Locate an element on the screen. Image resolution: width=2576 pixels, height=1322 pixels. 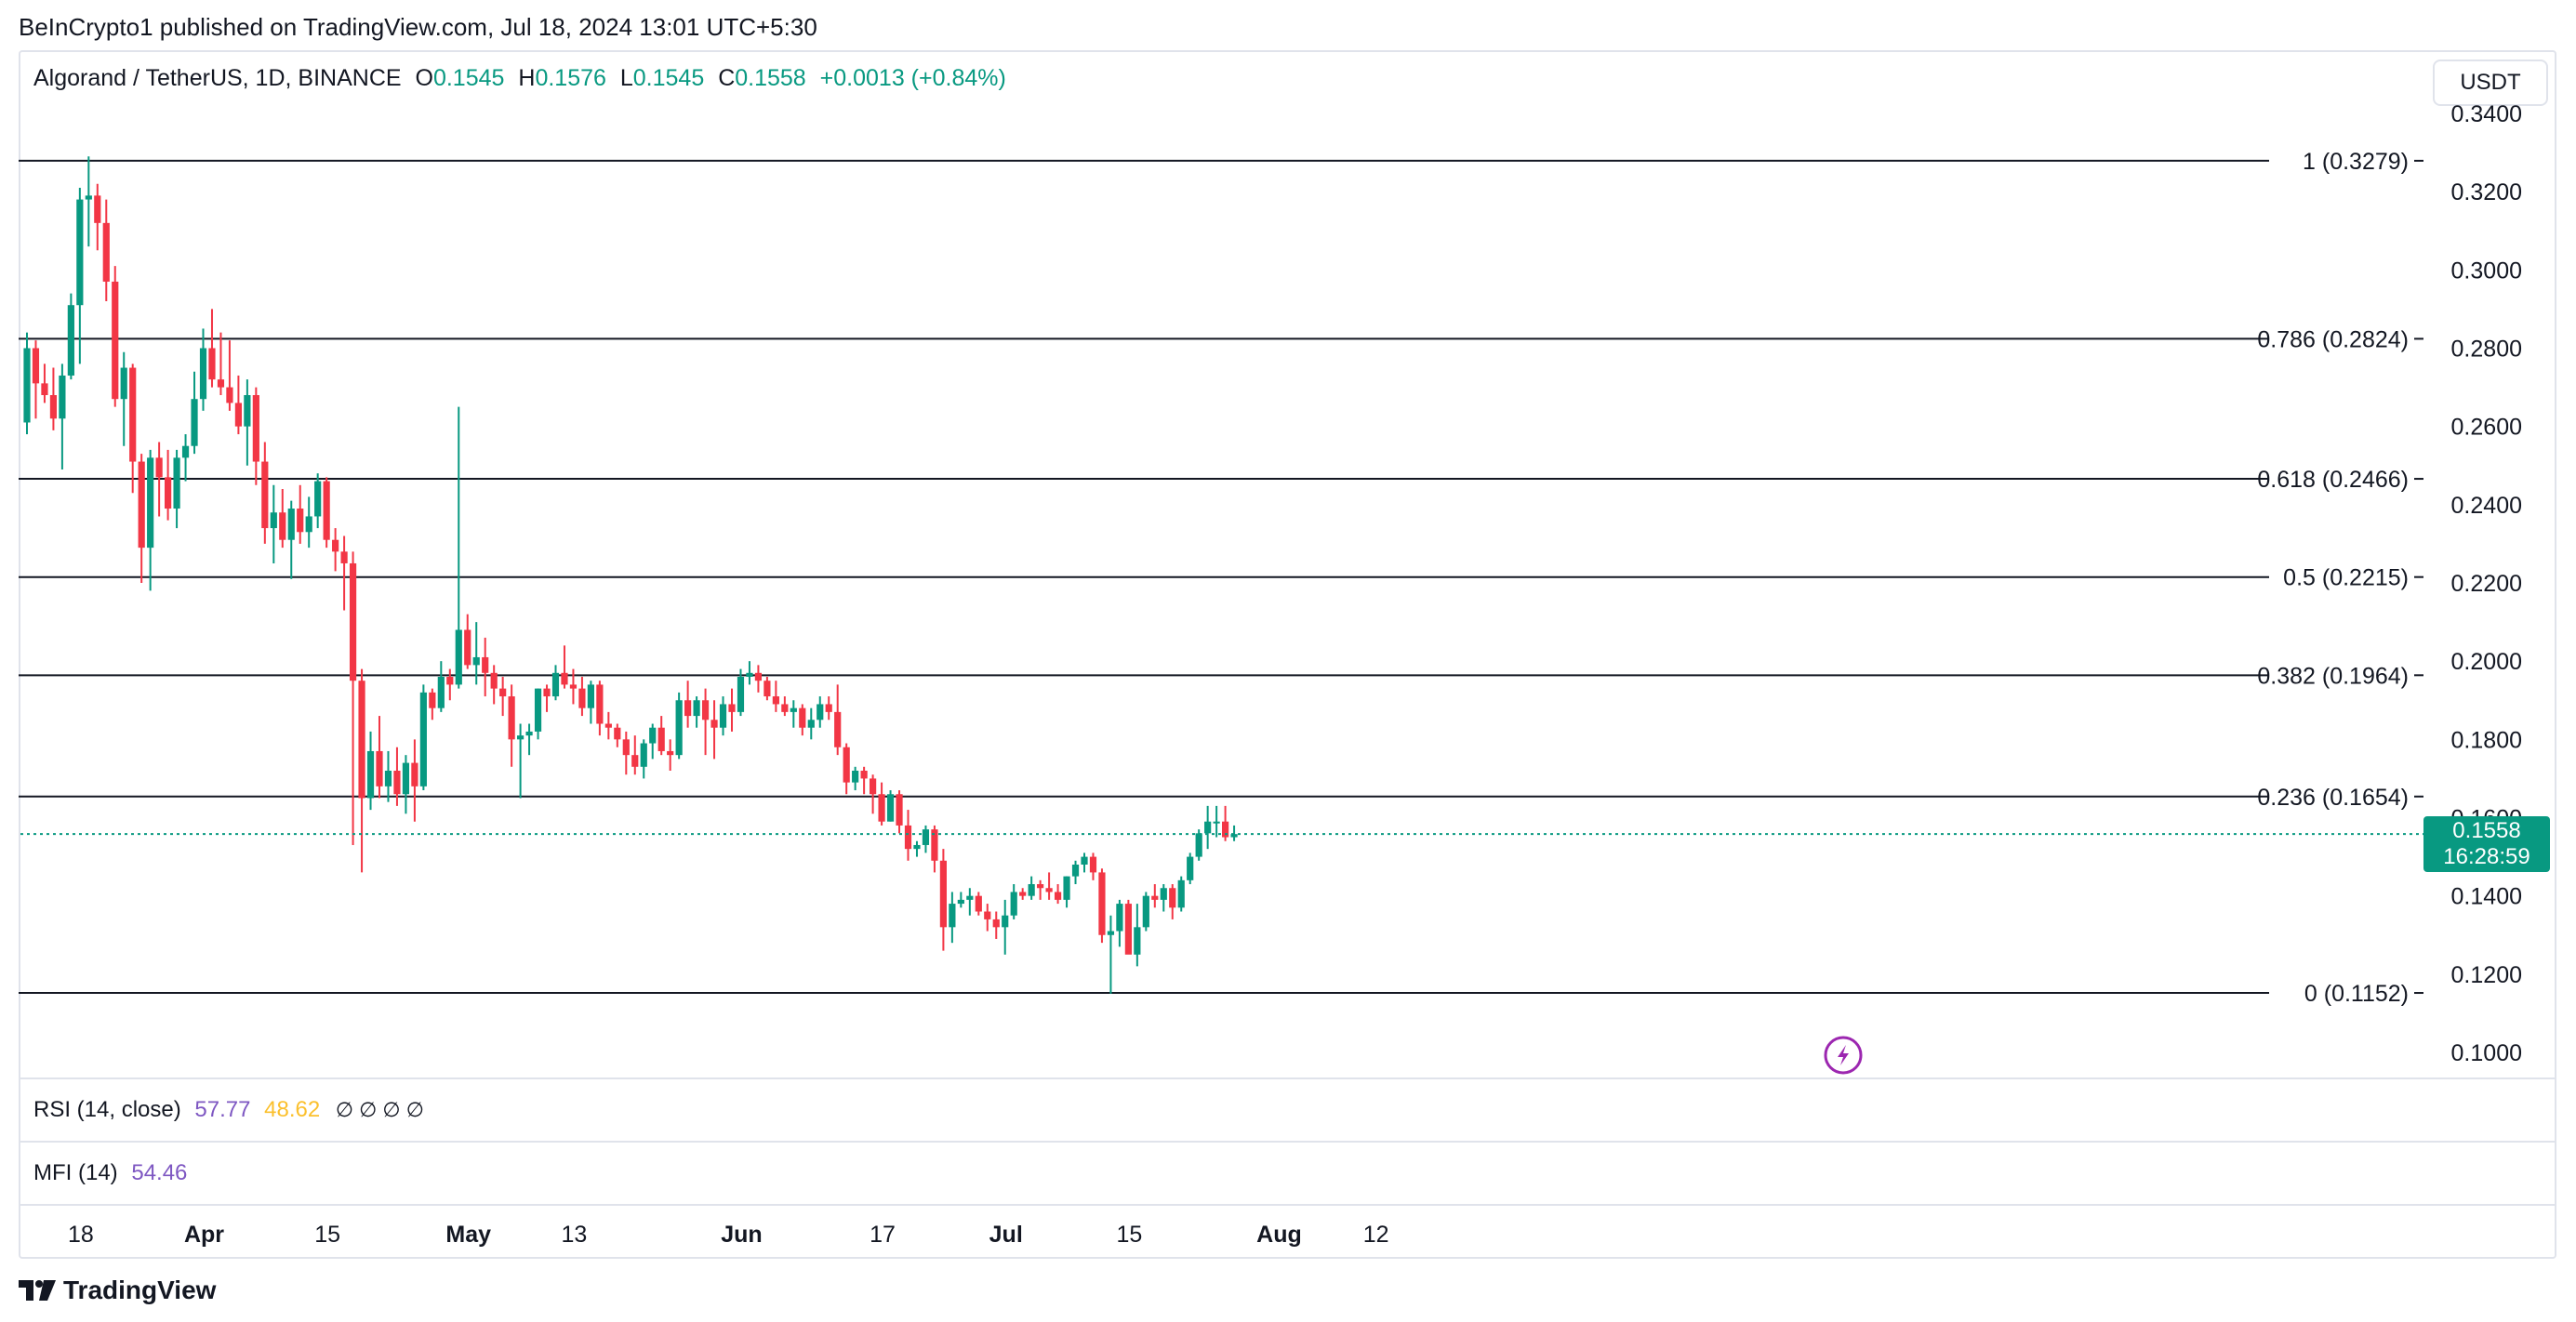
rsi-ma-value: 48.62 is located at coordinates (292, 1109).